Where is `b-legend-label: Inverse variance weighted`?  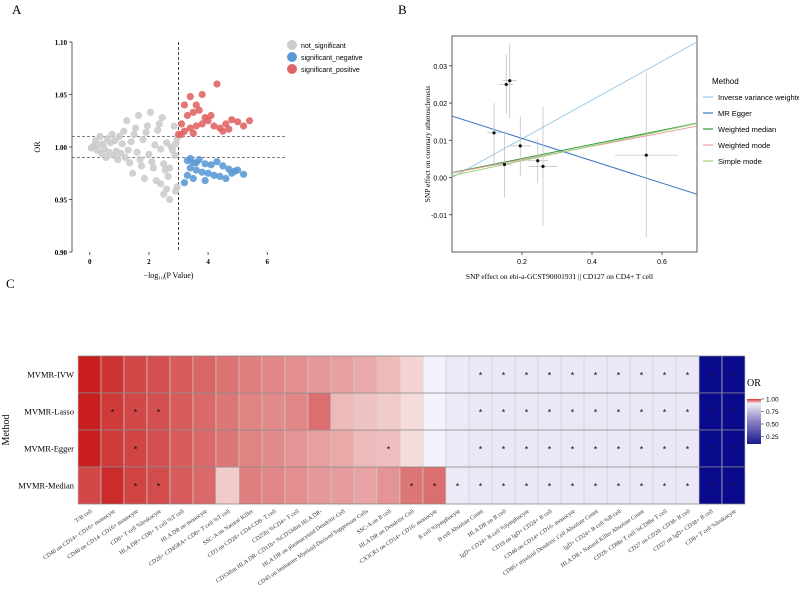
b-legend-label: Inverse variance weighted is located at coordinates (758, 97).